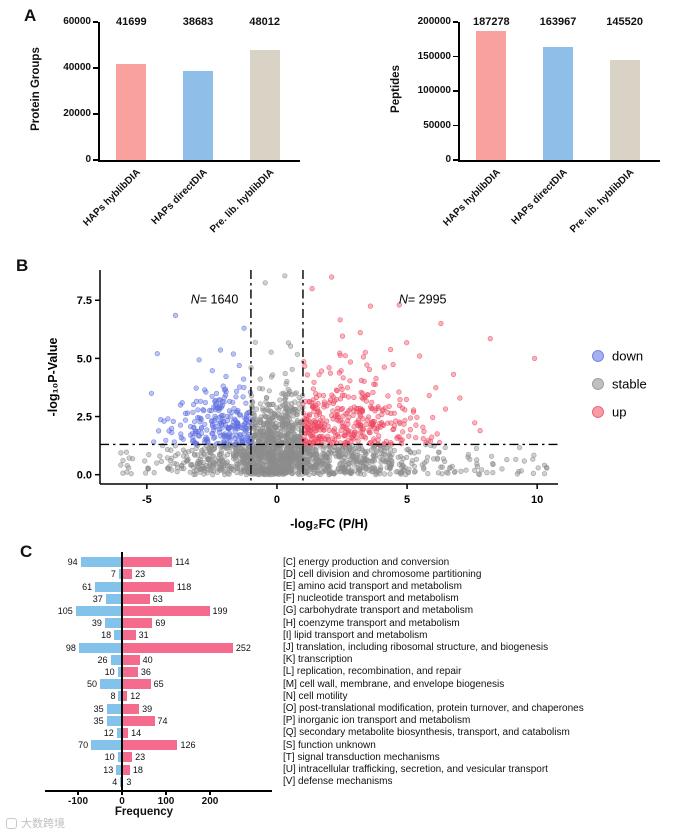  Describe the element at coordinates (160, 623) in the screenshot. I see `cog-count-up: 69` at that location.